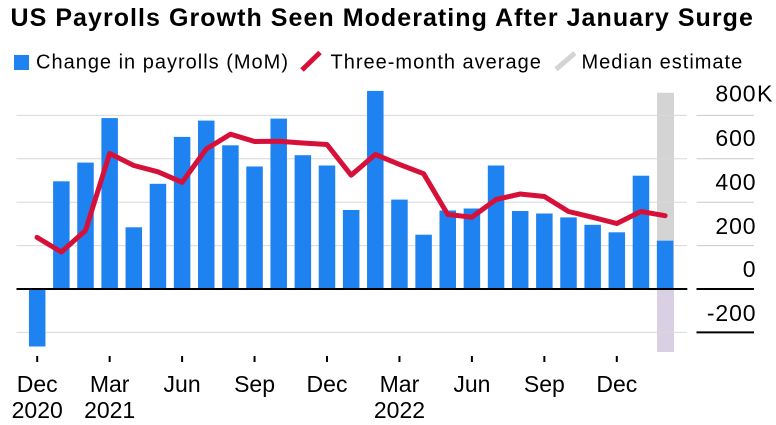  Describe the element at coordinates (750, 269) in the screenshot. I see `svg-text: 0` at that location.